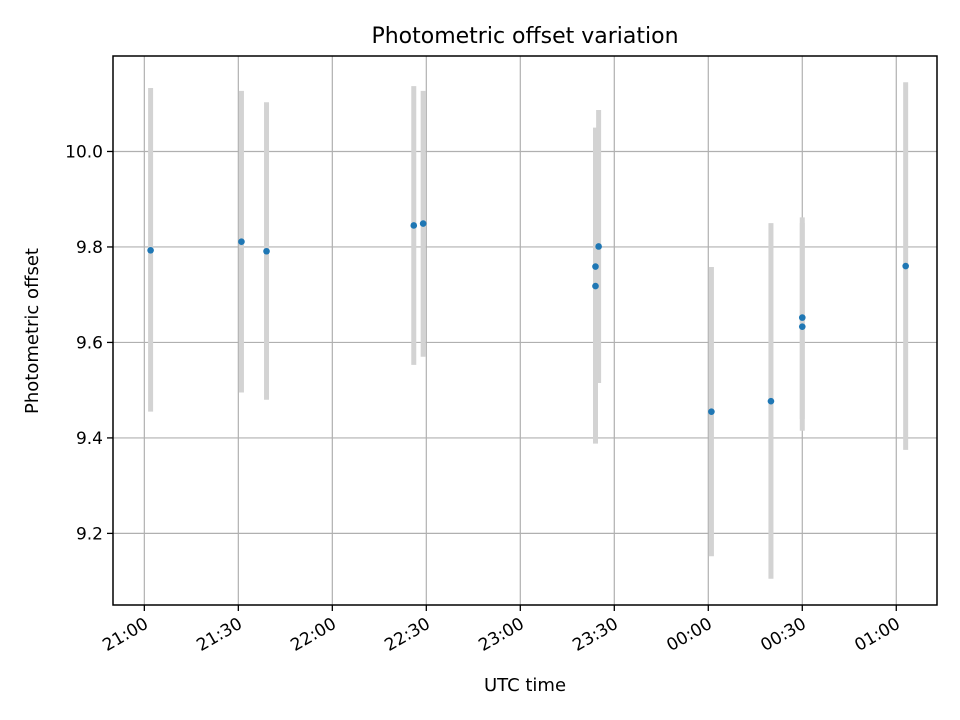  I want to click on x-tick-label: 00:30, so click(783, 635).